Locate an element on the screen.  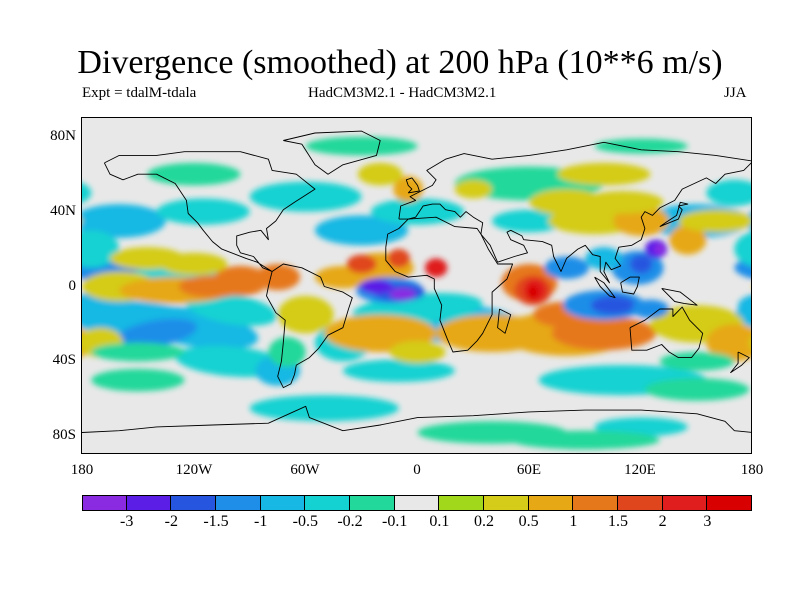
colorbar-label: -0.5 is located at coordinates (305, 521).